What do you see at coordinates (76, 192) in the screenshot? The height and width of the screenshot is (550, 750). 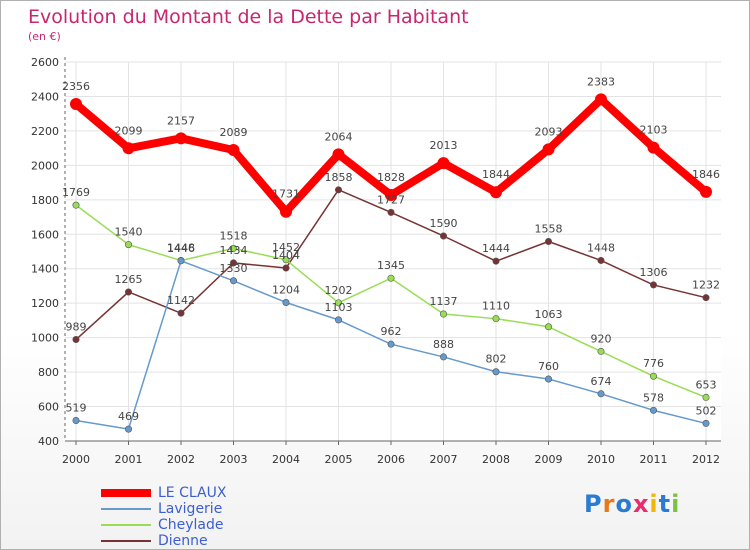 I see `data-label: 1769` at bounding box center [76, 192].